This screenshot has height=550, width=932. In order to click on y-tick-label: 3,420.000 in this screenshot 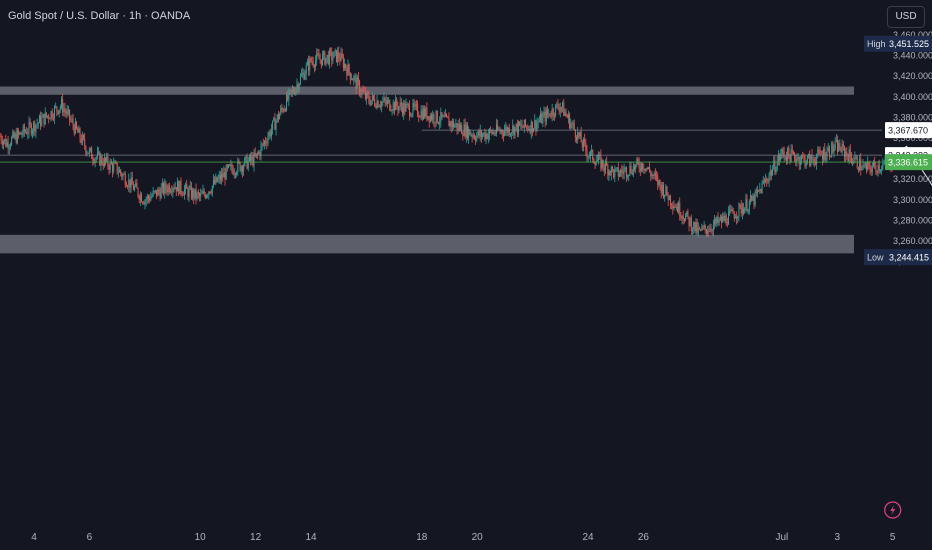, I will do `click(912, 76)`.